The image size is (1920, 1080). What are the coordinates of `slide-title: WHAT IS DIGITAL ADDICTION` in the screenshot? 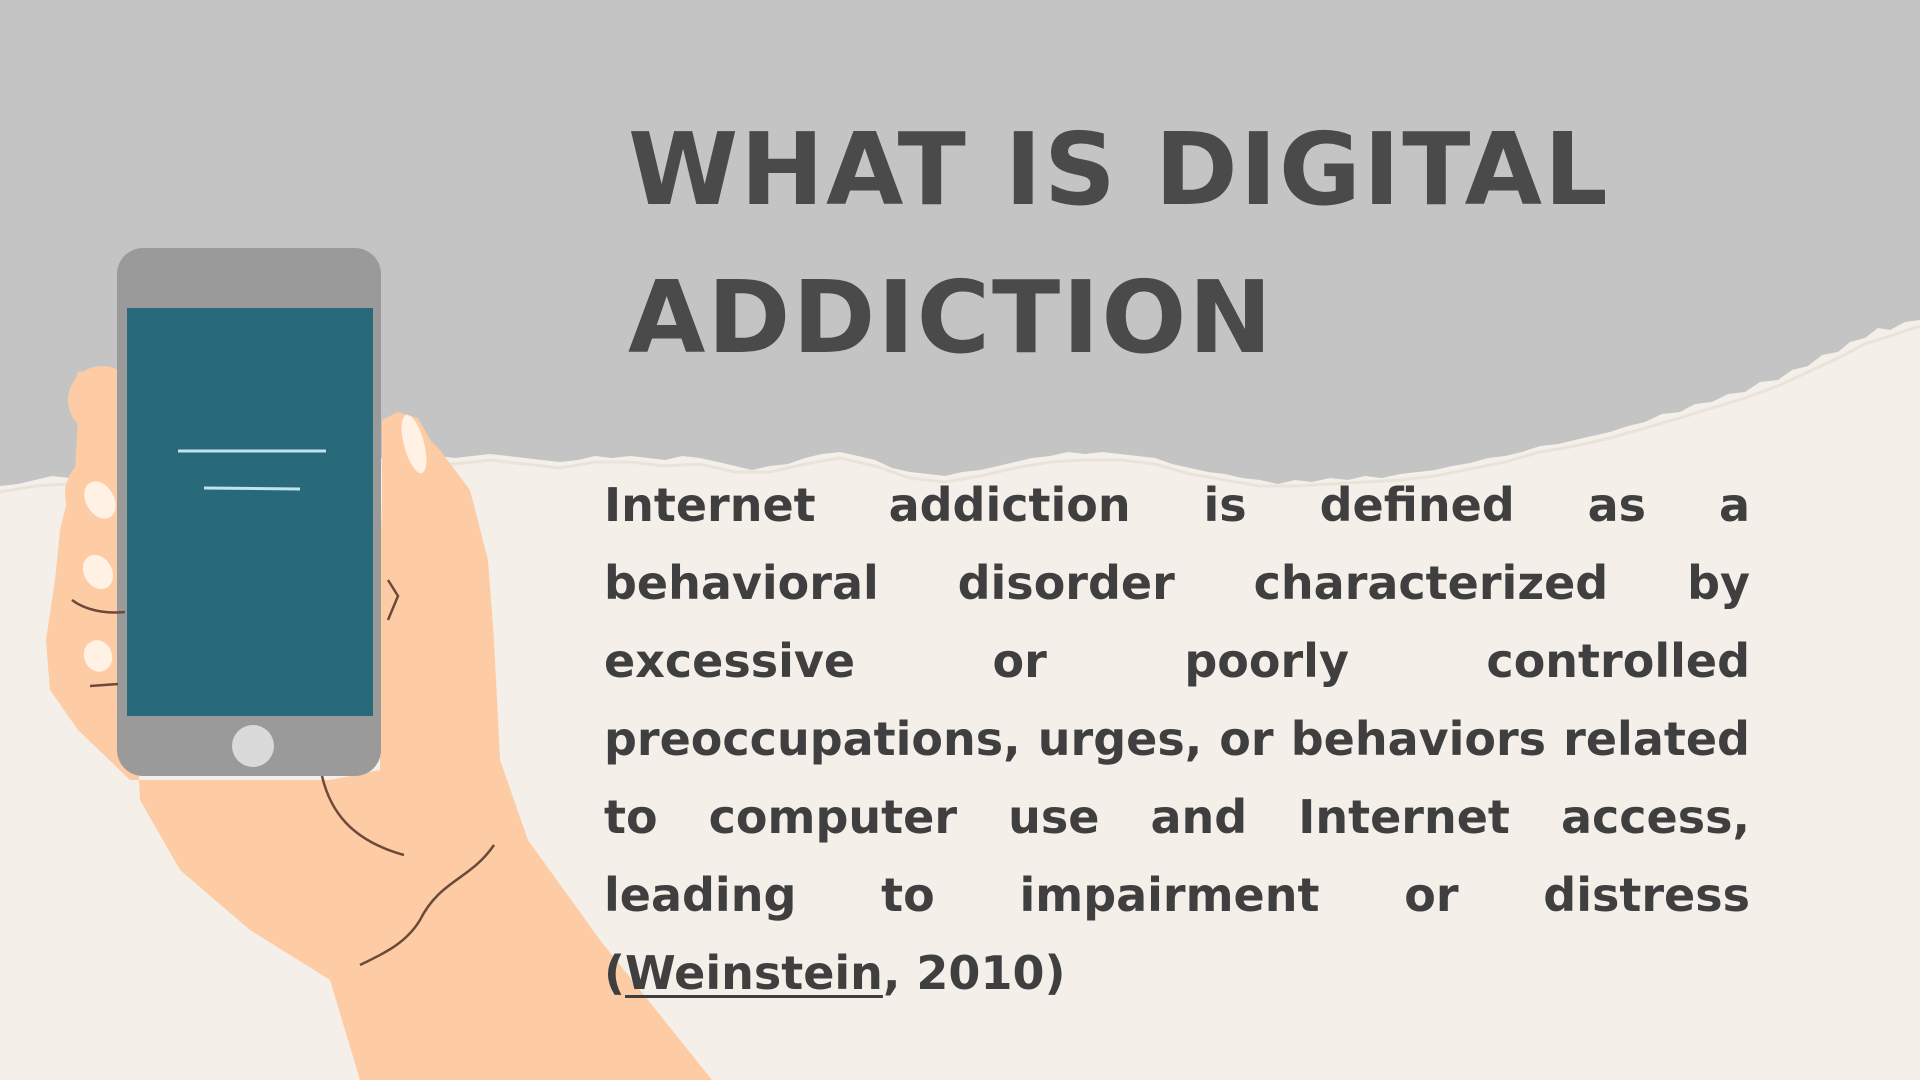 It's located at (1119, 243).